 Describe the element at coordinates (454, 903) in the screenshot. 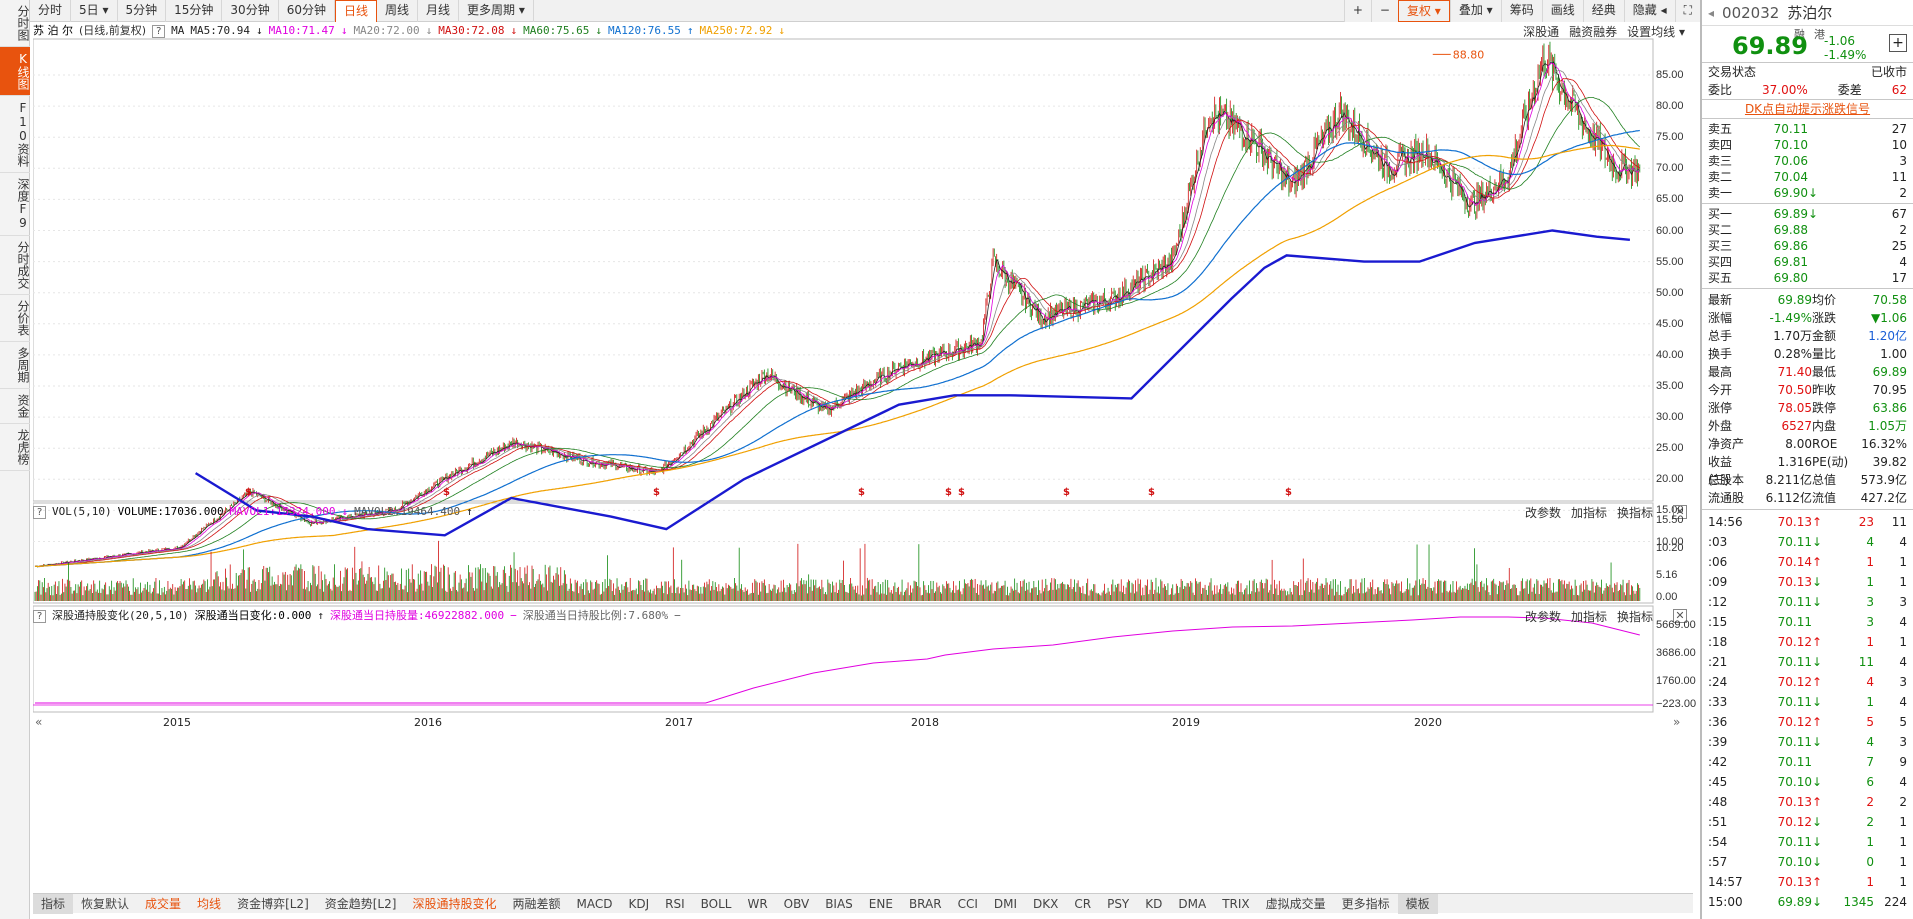

I see `indicator-tab: 深股通持股变化` at that location.